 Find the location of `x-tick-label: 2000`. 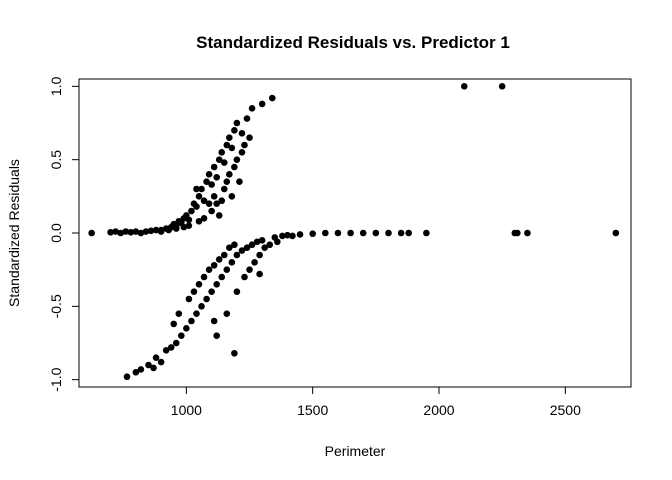

x-tick-label: 2000 is located at coordinates (438, 410).